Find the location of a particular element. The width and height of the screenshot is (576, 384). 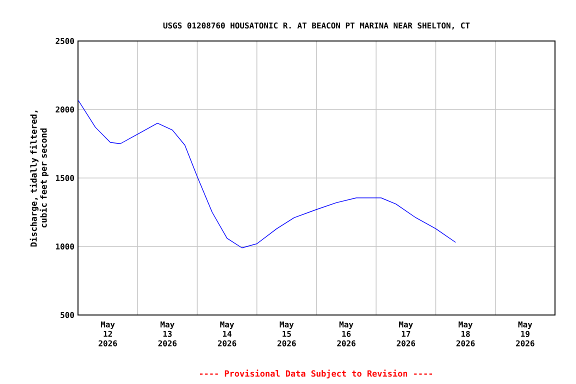

text: ---- Provisional Data Subject to Revision ---- is located at coordinates (316, 374).